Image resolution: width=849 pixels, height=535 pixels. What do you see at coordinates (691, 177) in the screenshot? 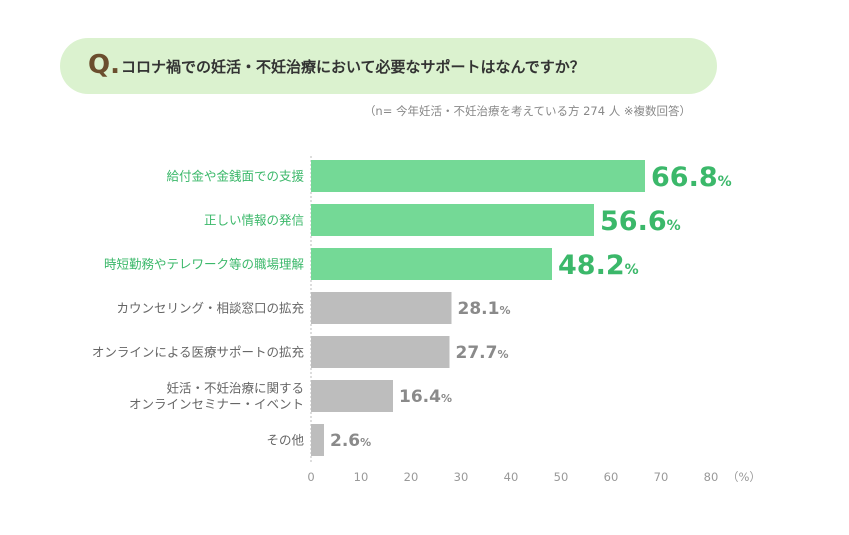
I see `value-label: 66.8%` at bounding box center [691, 177].